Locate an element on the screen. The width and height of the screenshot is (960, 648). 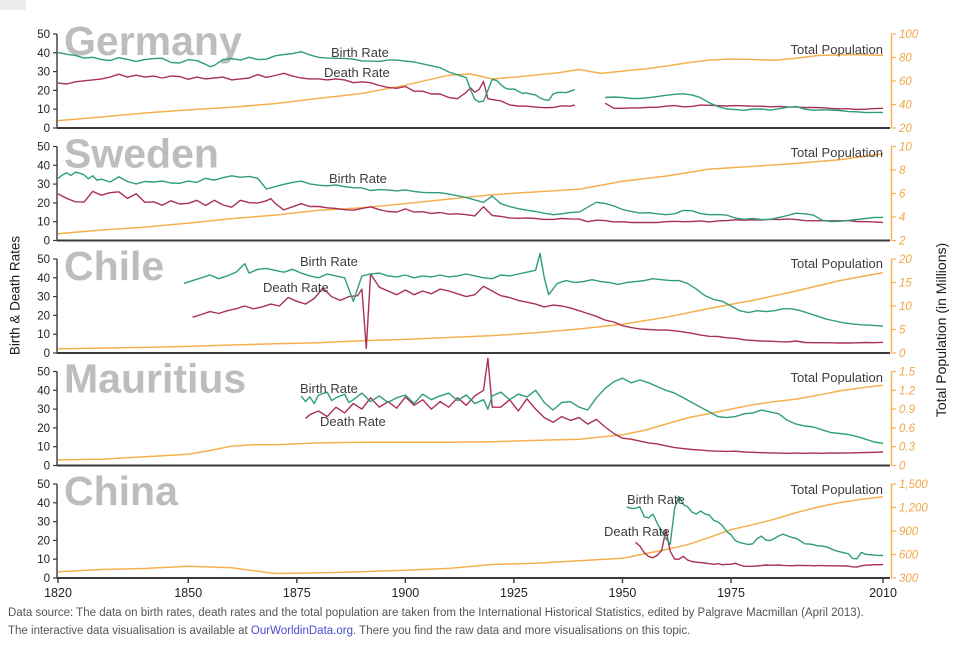
right-axis-tick-label: 60 is located at coordinates (905, 82).